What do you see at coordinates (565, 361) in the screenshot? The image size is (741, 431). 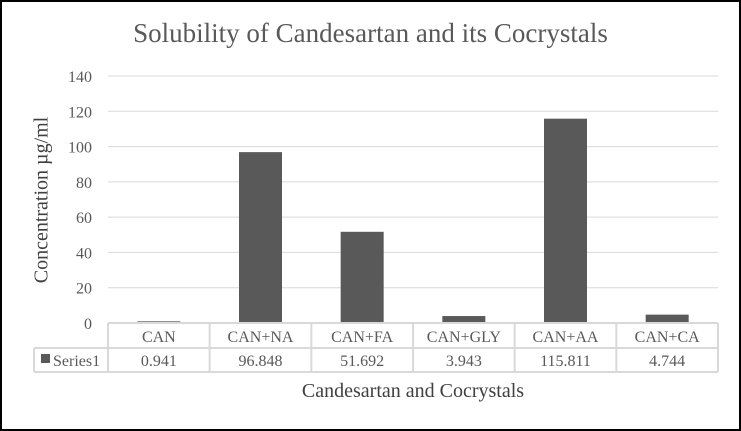 I see `data-value-label: 115.811` at bounding box center [565, 361].